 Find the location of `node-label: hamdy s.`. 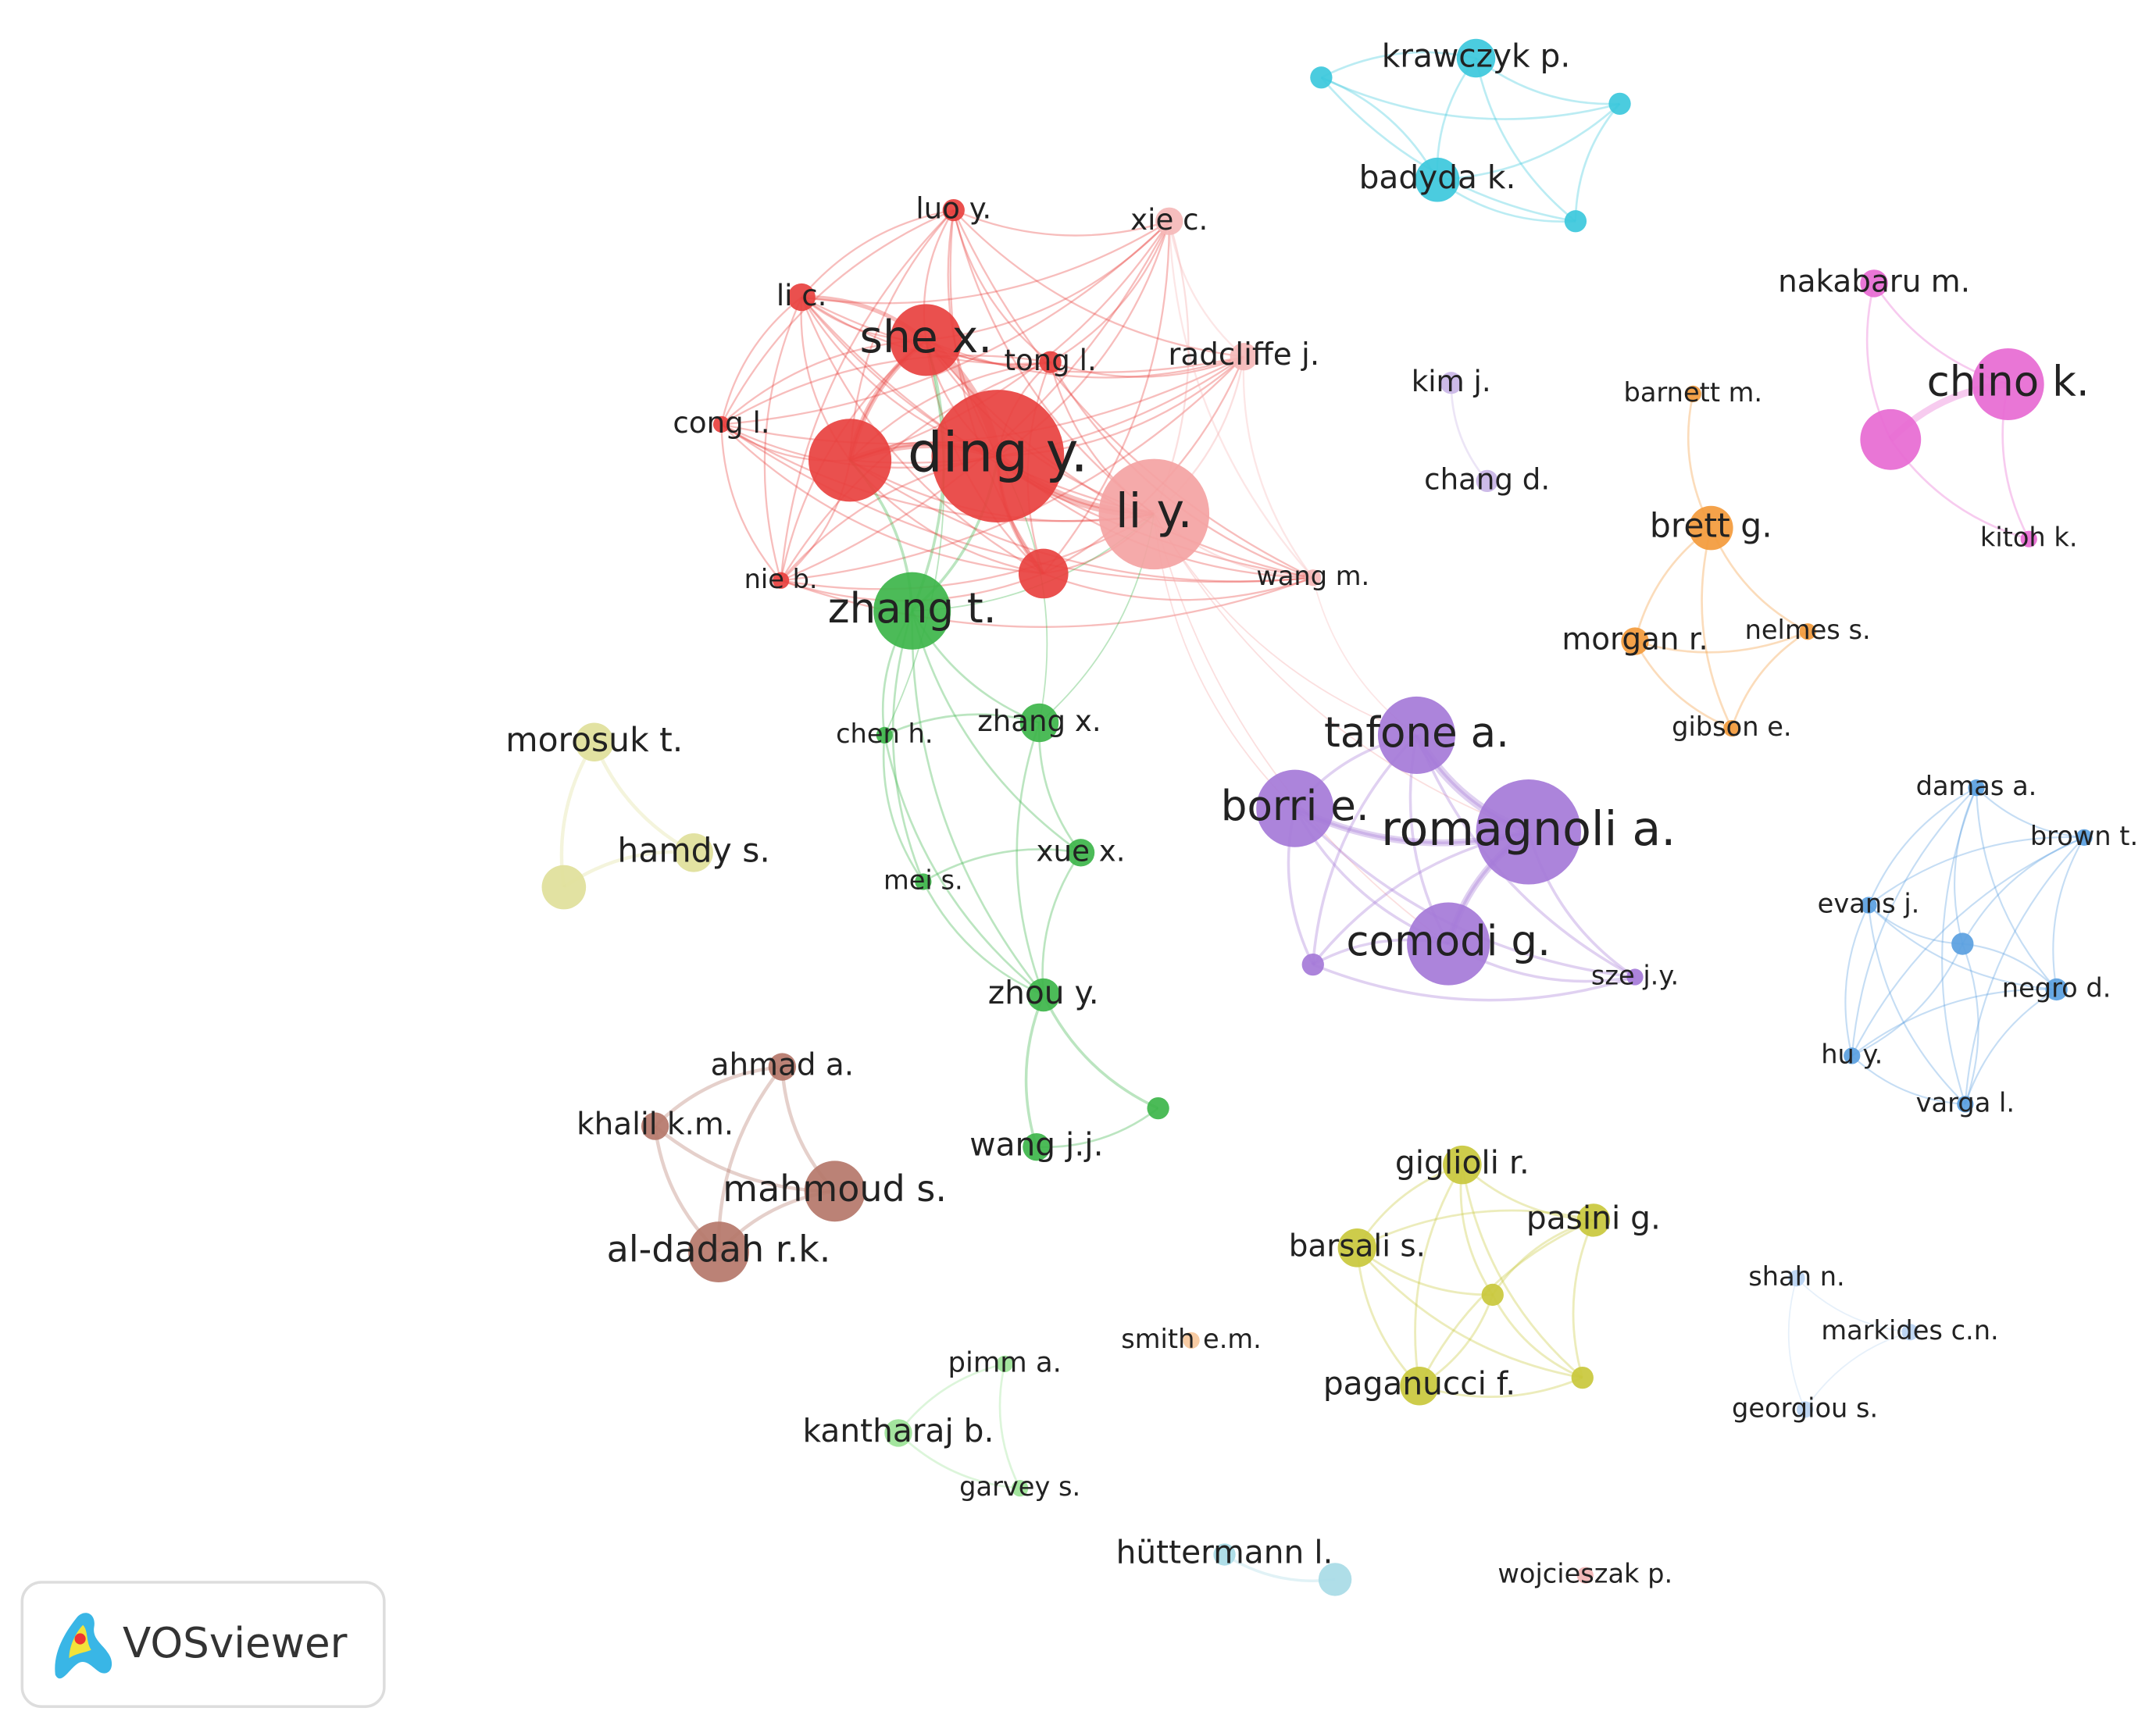

node-label: hamdy s. is located at coordinates (693, 851).